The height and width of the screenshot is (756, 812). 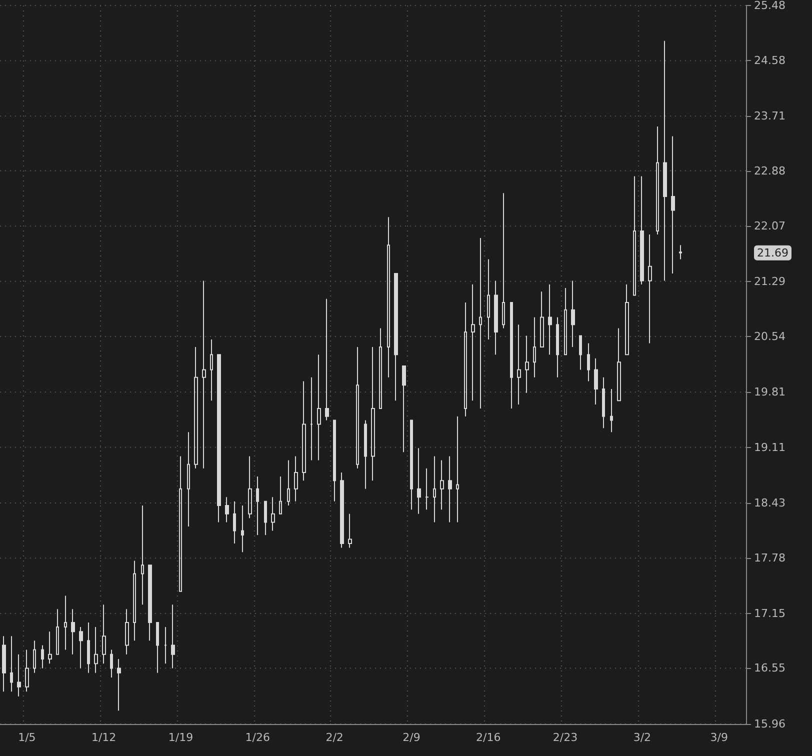 I want to click on y-tick-label: 15.96, so click(x=770, y=724).